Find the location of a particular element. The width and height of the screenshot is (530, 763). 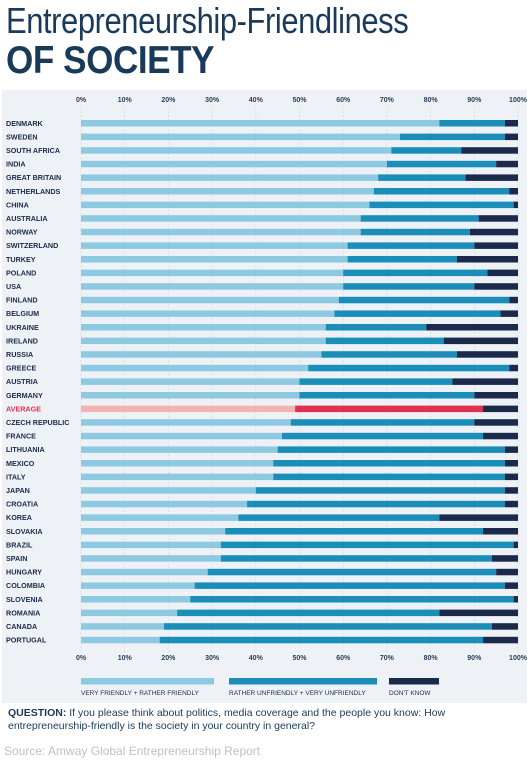

tick-label-top: 80% is located at coordinates (431, 100).